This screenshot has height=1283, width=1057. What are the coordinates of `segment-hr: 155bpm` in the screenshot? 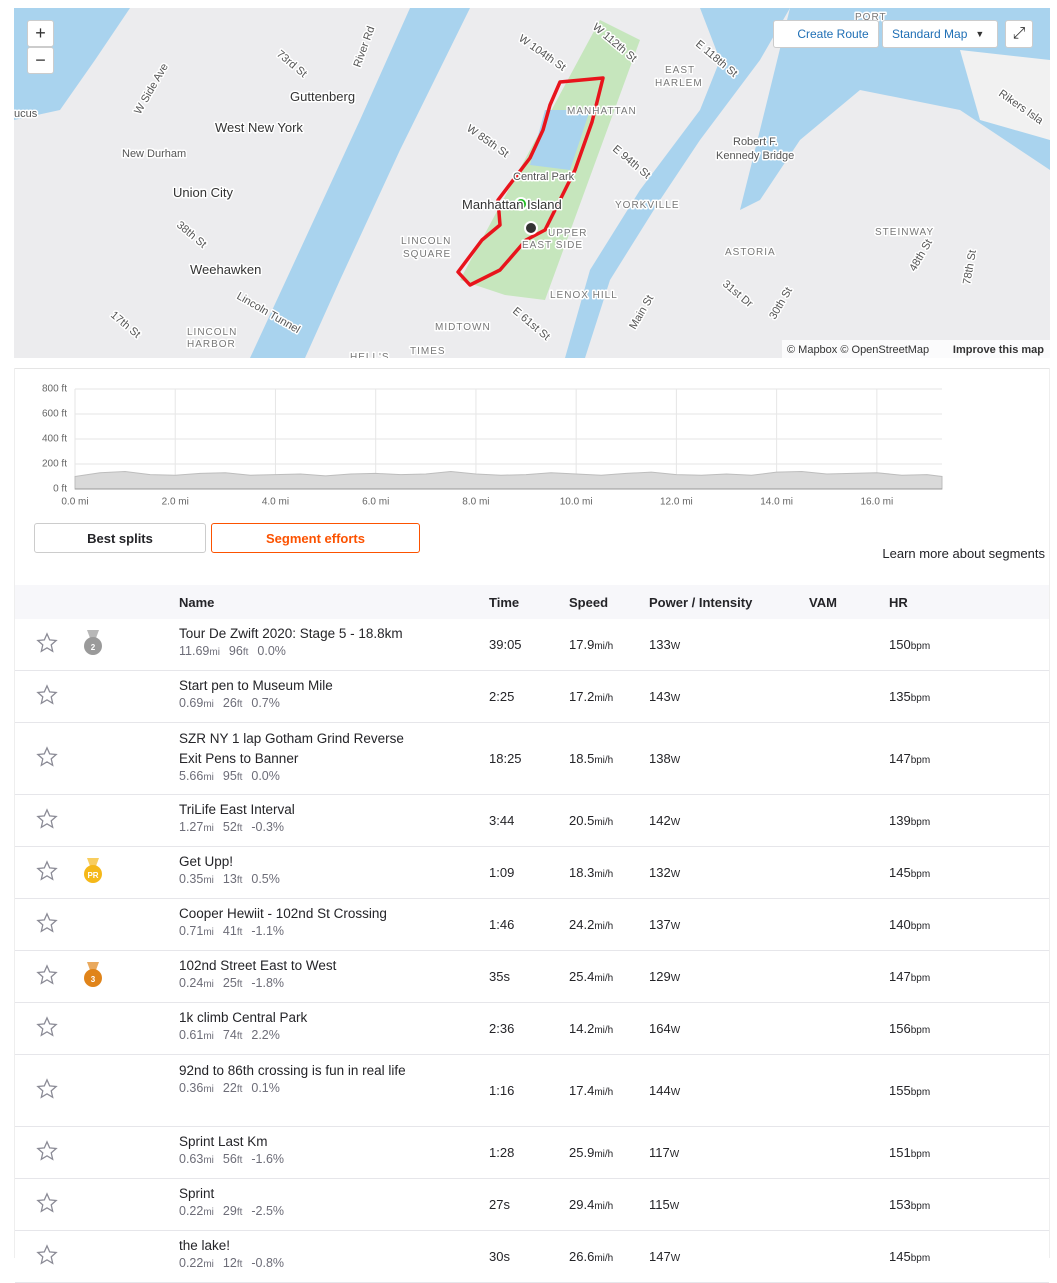 It's located at (909, 1090).